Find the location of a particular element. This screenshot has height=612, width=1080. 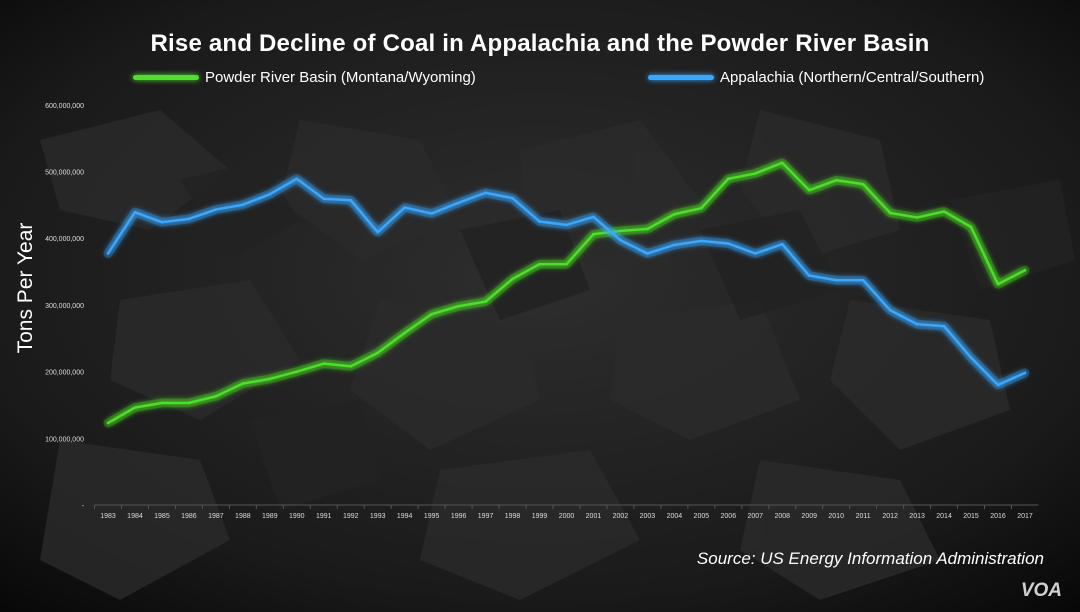

y-tick-label: 100,000,000 is located at coordinates (64, 439).